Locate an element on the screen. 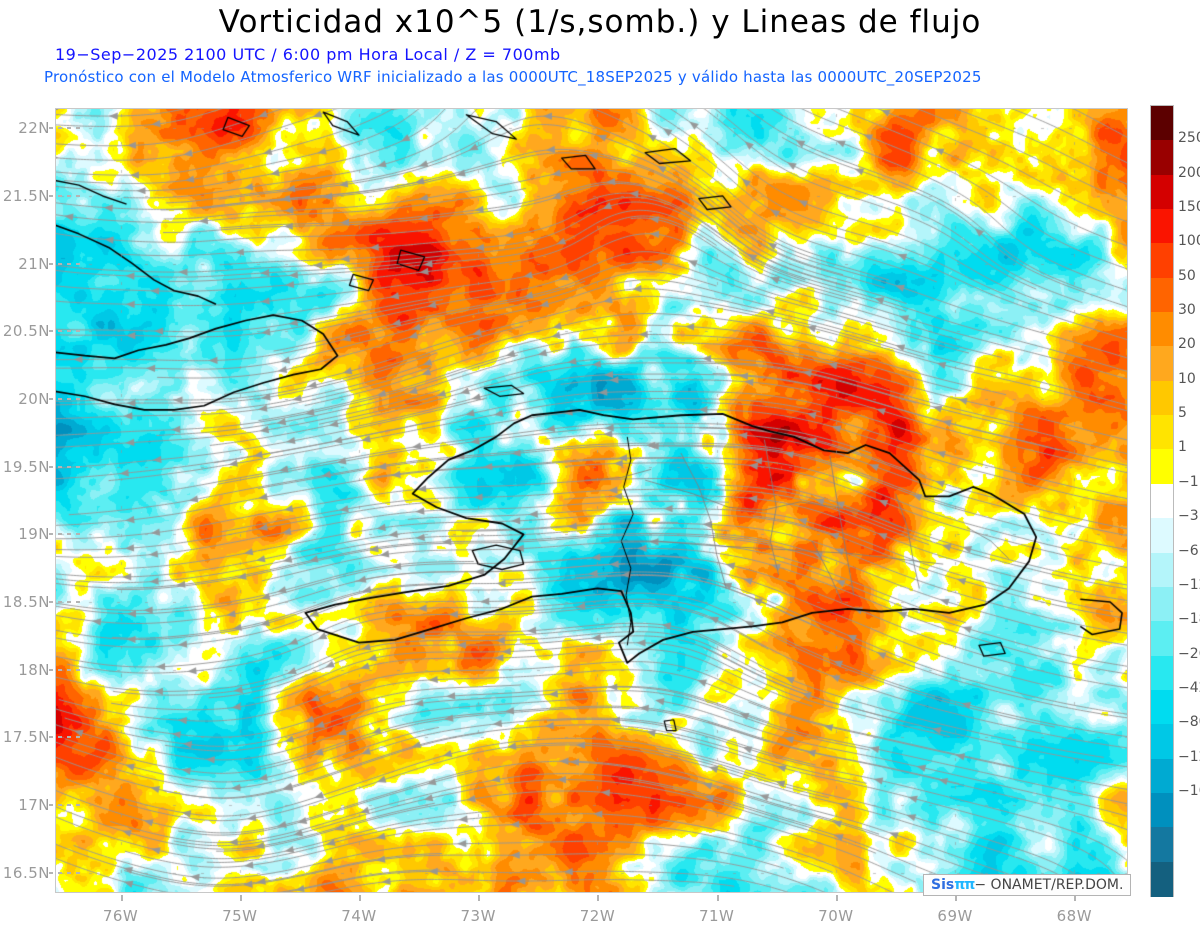  colorbar-tick-label: 50 is located at coordinates (1187, 275).